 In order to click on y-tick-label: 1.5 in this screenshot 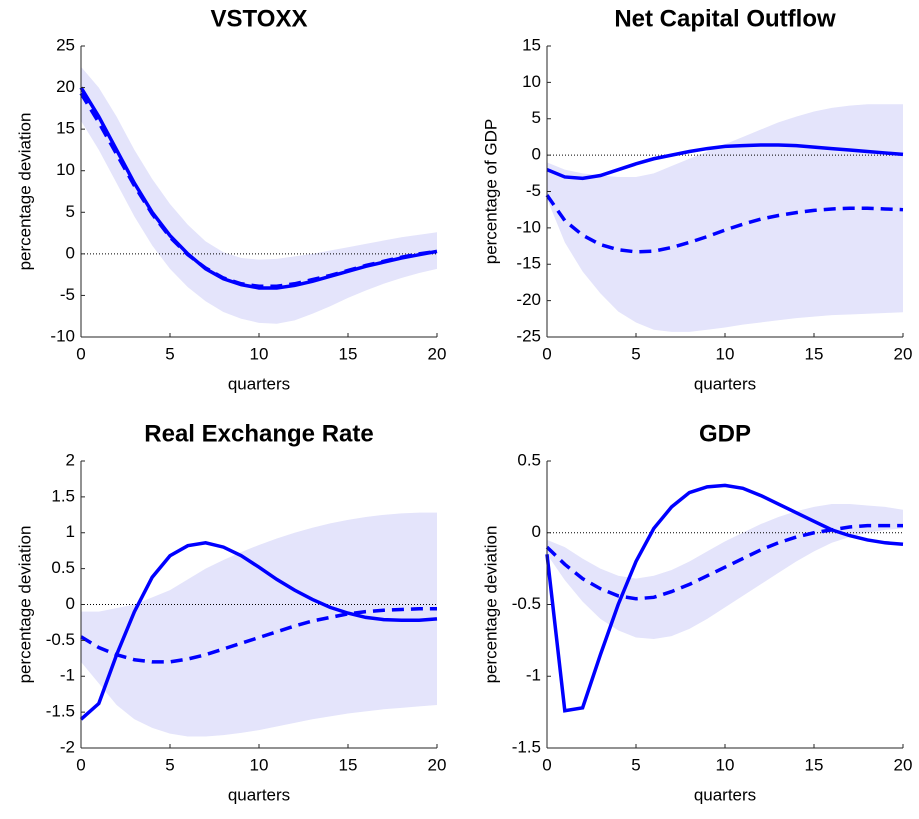, I will do `click(63, 495)`.